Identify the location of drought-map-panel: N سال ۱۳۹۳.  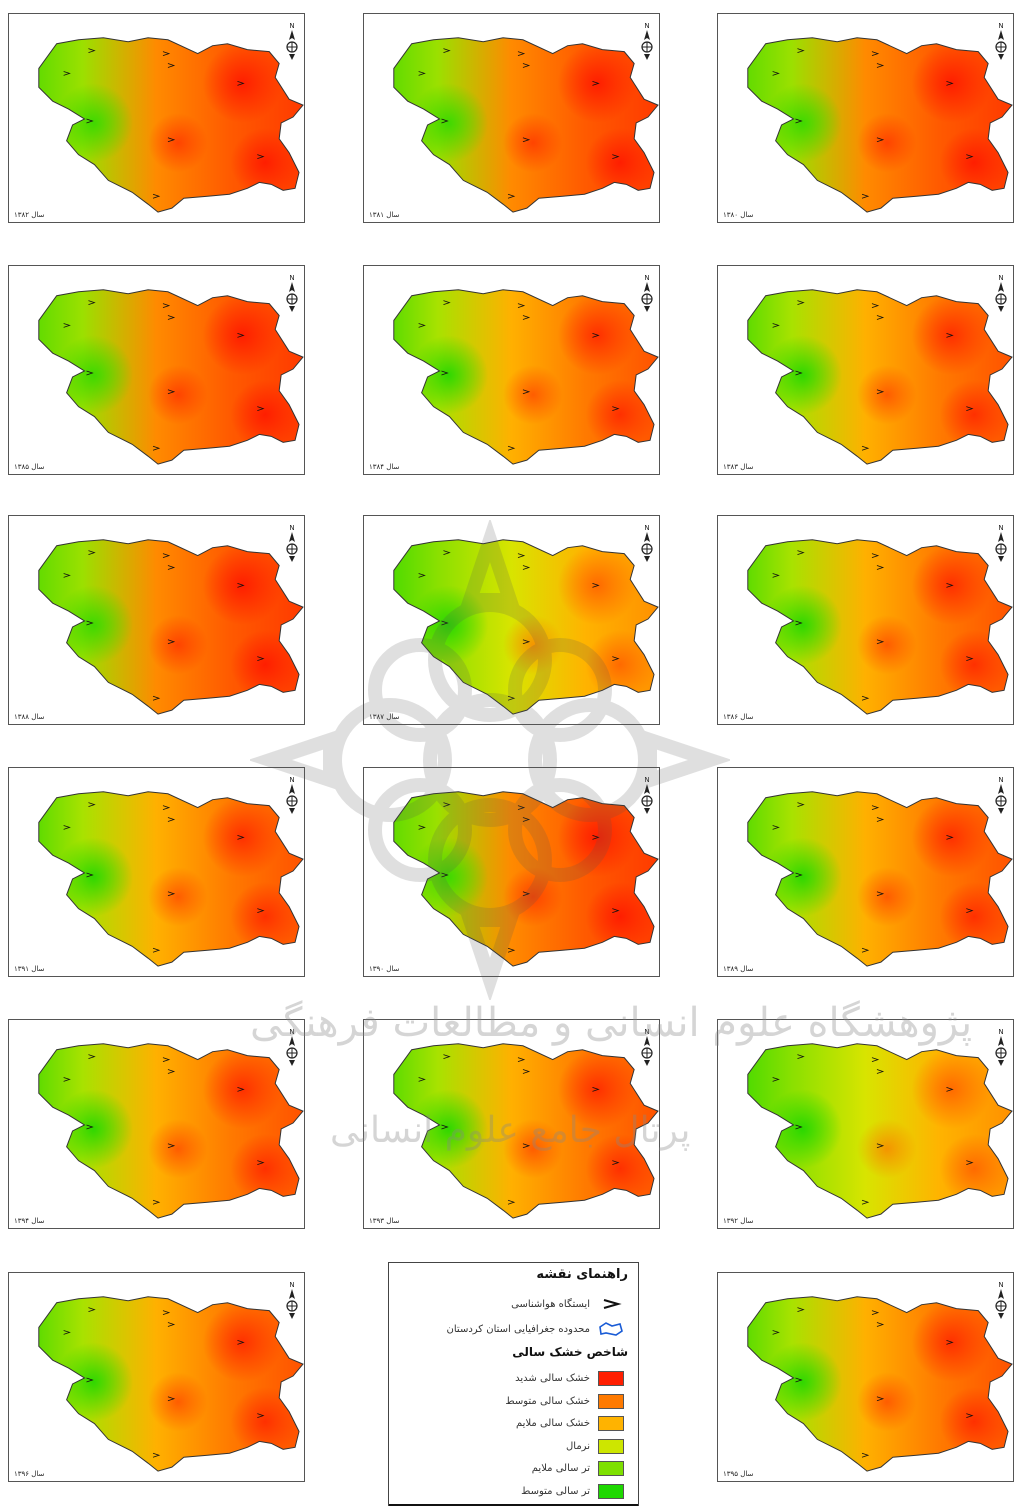
(511, 1124).